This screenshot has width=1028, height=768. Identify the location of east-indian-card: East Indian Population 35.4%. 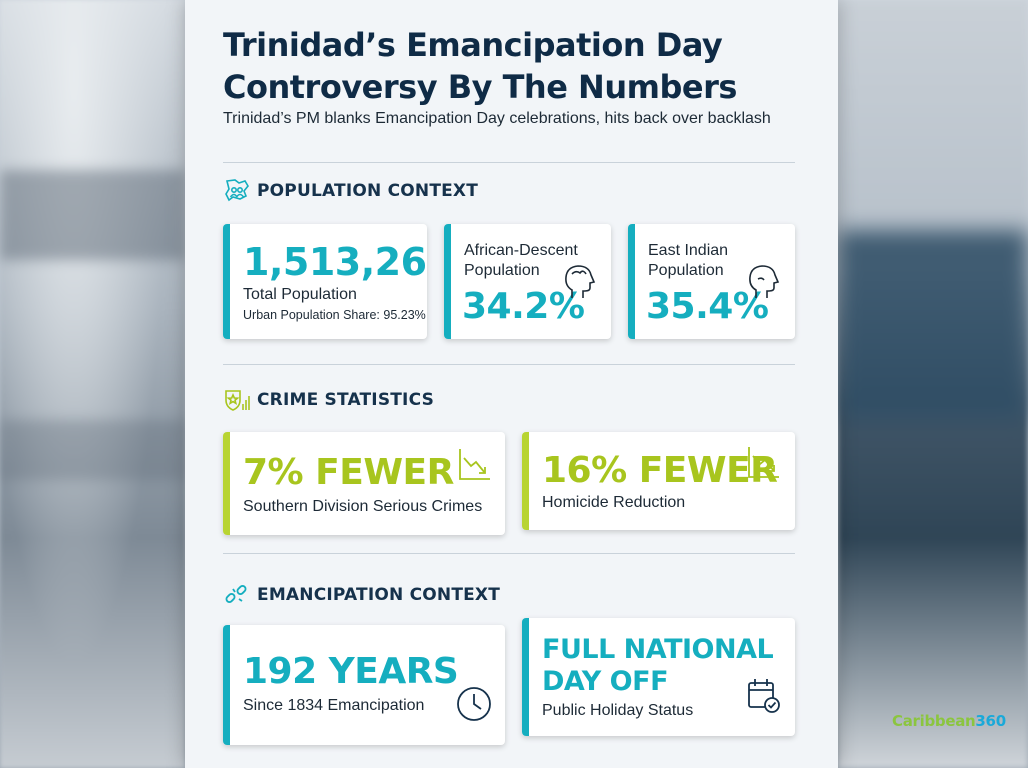
(711, 281).